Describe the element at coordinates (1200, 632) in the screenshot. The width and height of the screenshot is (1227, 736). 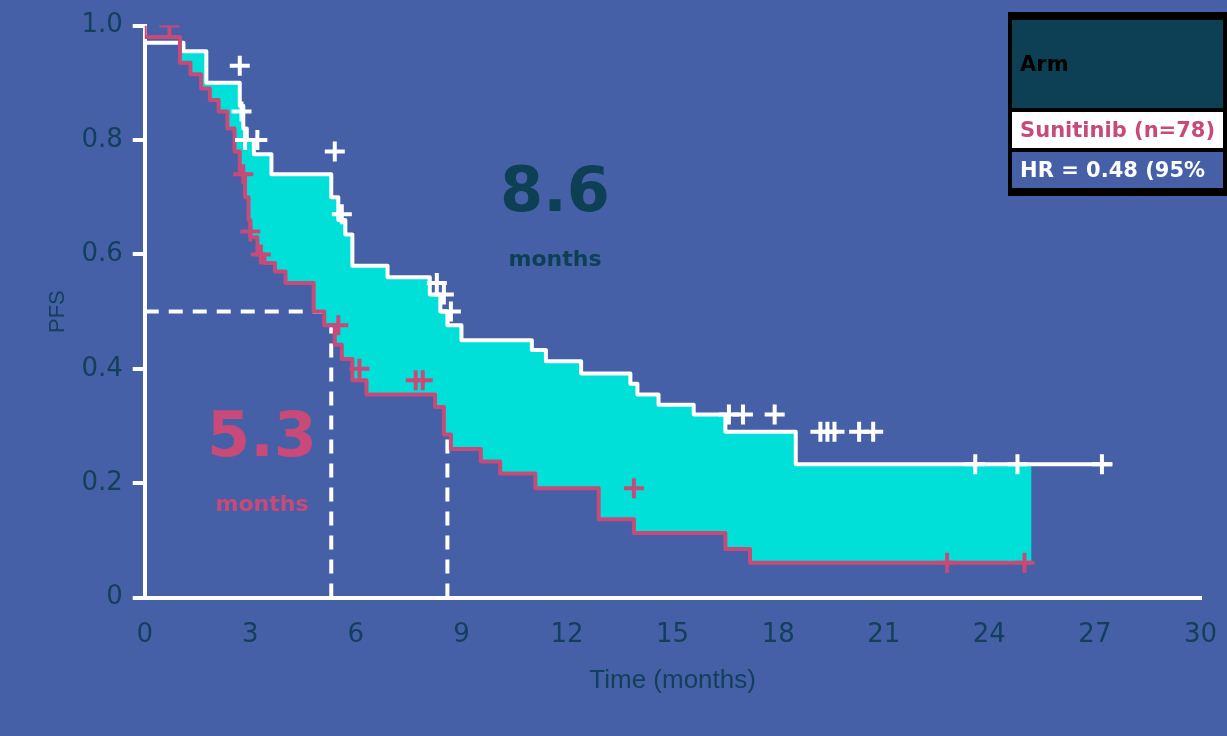
I see `x-tick-label: 30` at that location.